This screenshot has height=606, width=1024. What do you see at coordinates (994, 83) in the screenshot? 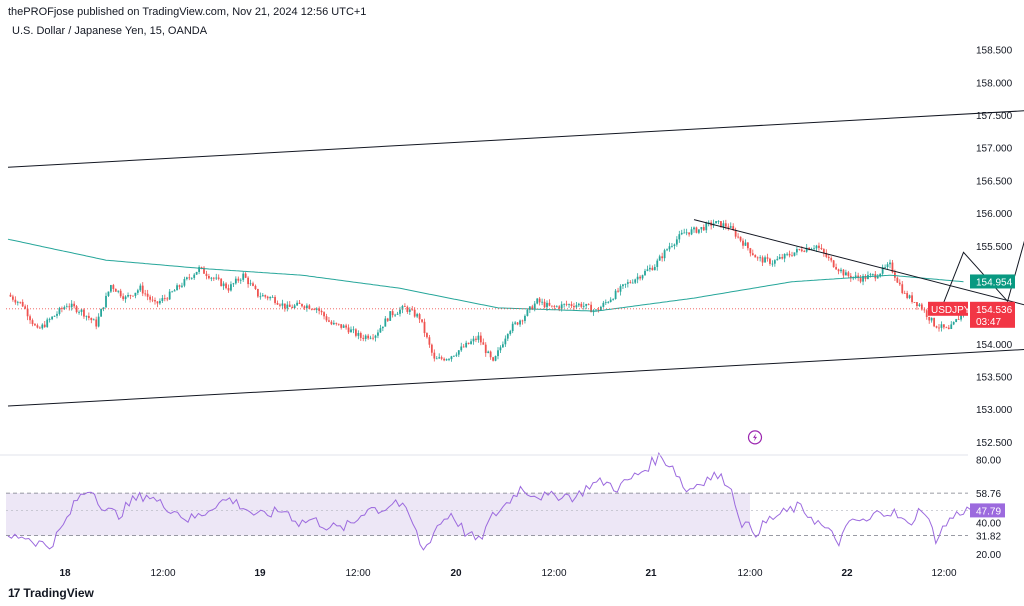
I see `price-tick-label: 158.000` at bounding box center [994, 83].